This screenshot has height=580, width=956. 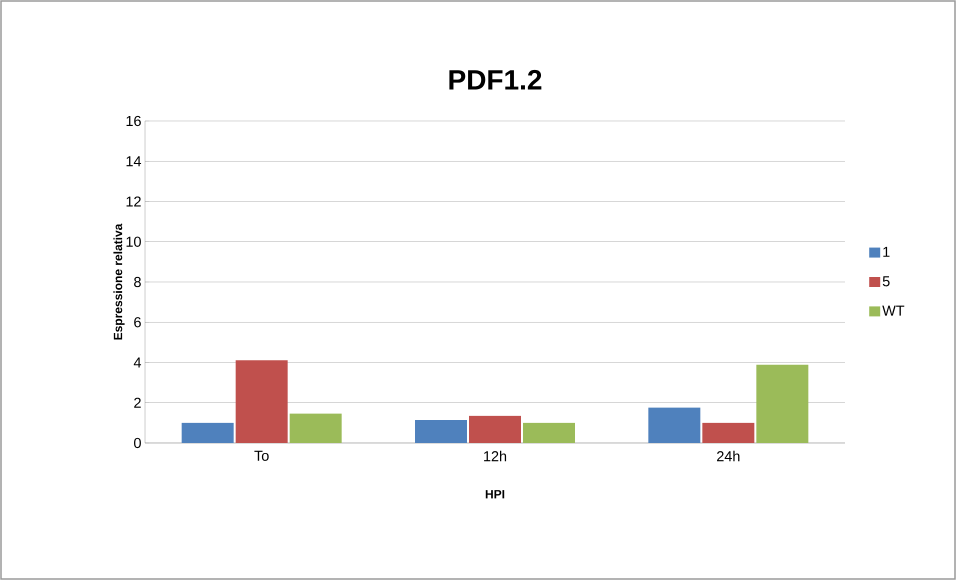 What do you see at coordinates (133, 201) in the screenshot?
I see `y-tick-label: 12` at bounding box center [133, 201].